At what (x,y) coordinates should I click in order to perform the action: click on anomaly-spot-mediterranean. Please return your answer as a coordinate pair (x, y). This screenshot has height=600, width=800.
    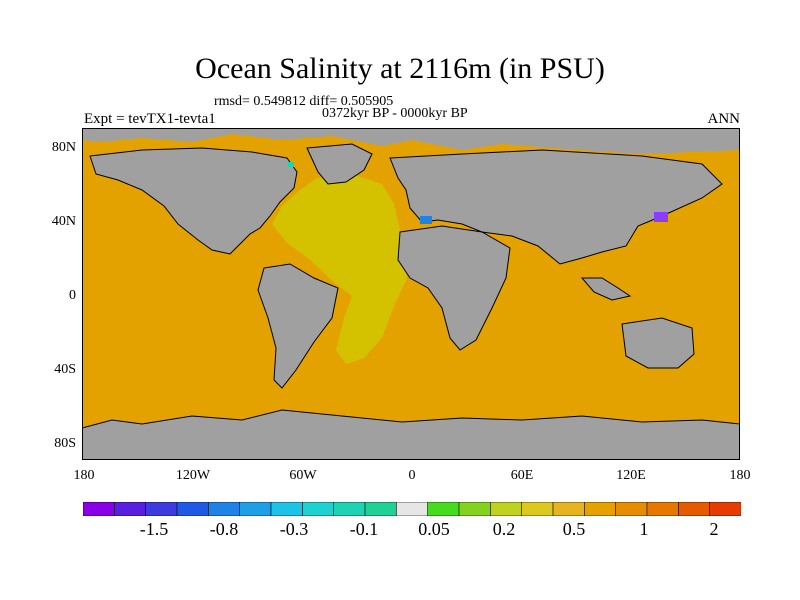
    Looking at the image, I should click on (426, 220).